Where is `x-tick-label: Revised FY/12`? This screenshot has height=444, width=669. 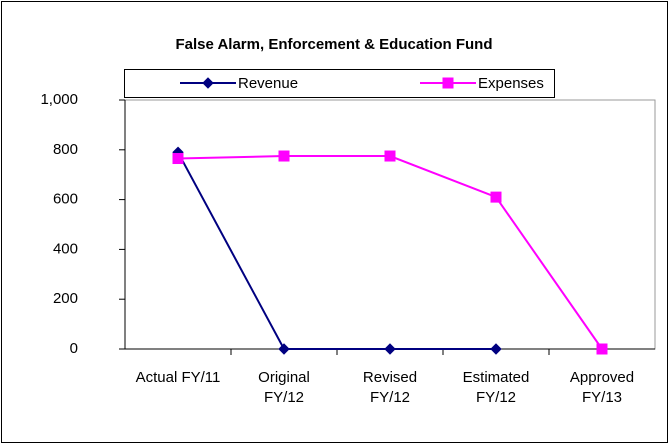 x-tick-label: Revised FY/12 is located at coordinates (390, 387).